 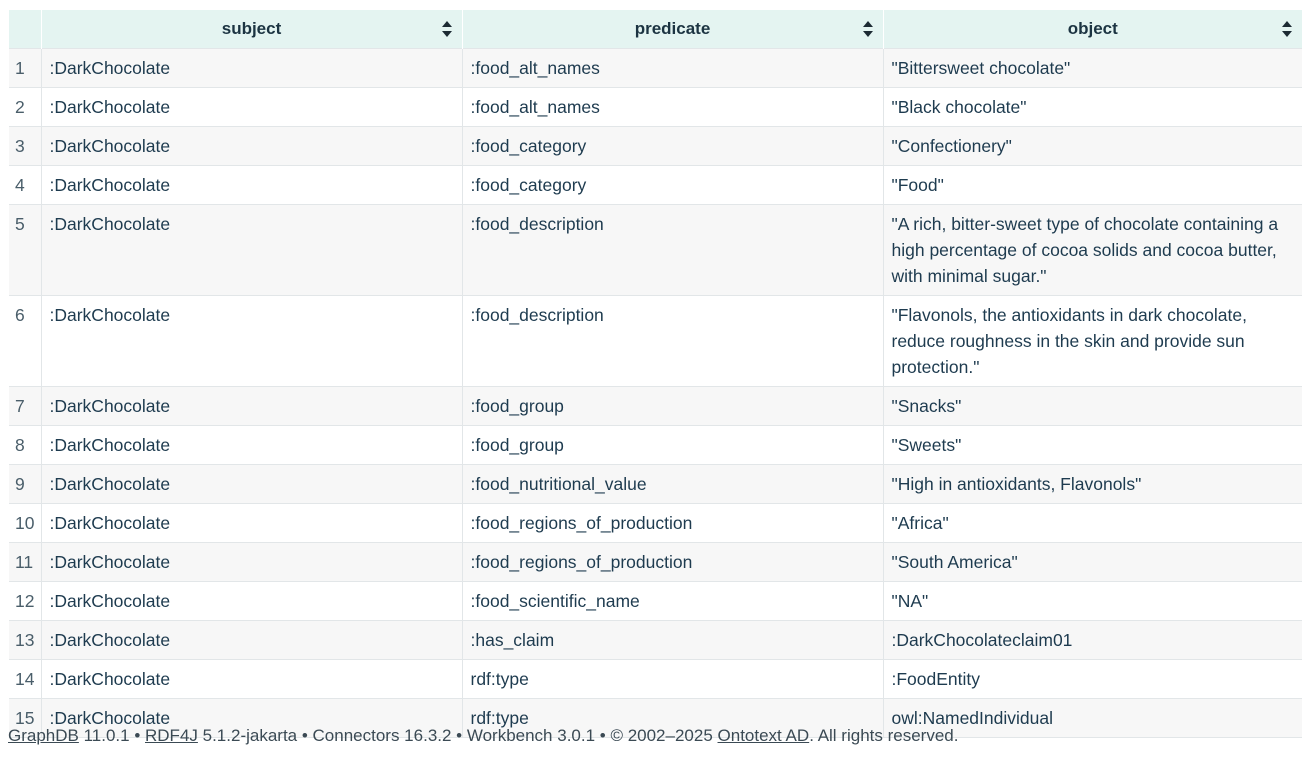 What do you see at coordinates (25, 341) in the screenshot?
I see `row-index: 6` at bounding box center [25, 341].